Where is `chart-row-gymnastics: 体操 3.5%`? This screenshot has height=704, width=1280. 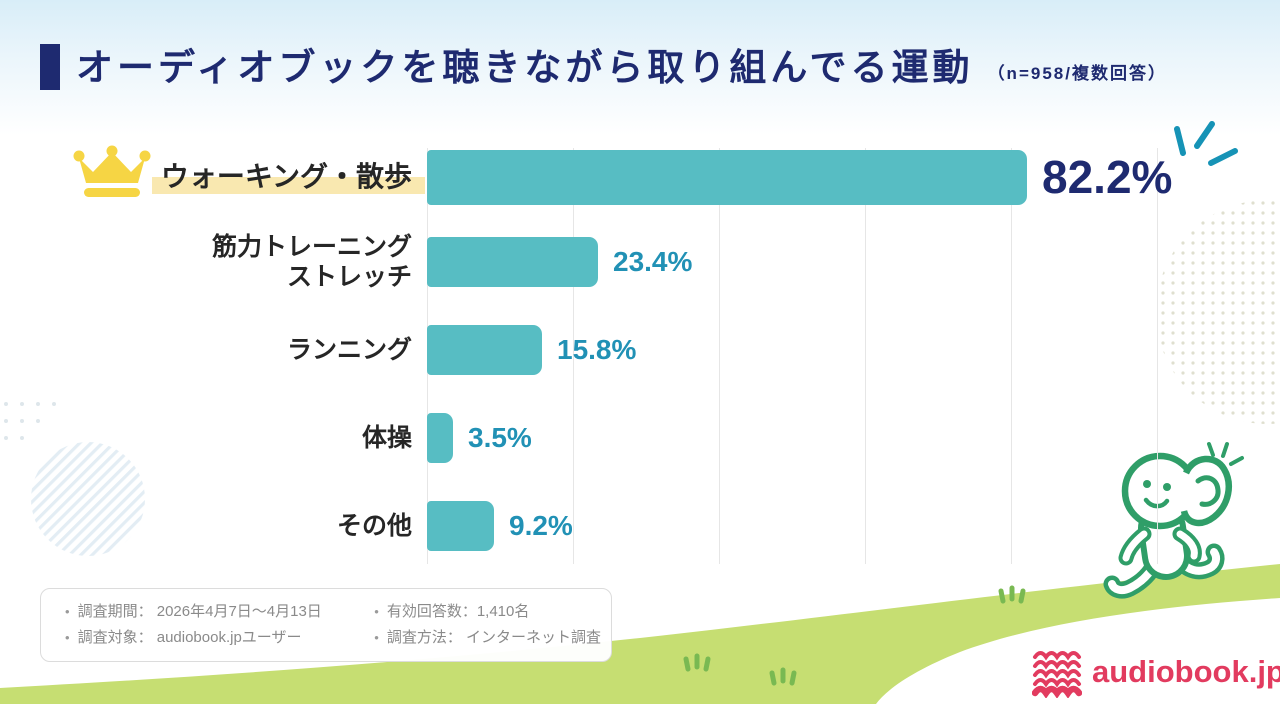
chart-row-gymnastics: 体操 3.5% is located at coordinates (640, 438).